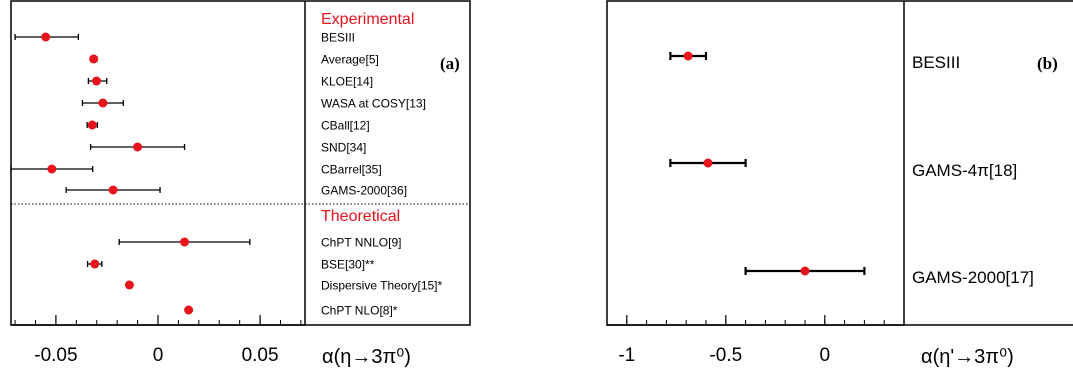 The image size is (1073, 377). I want to click on panel-a-tag: (a), so click(450, 63).